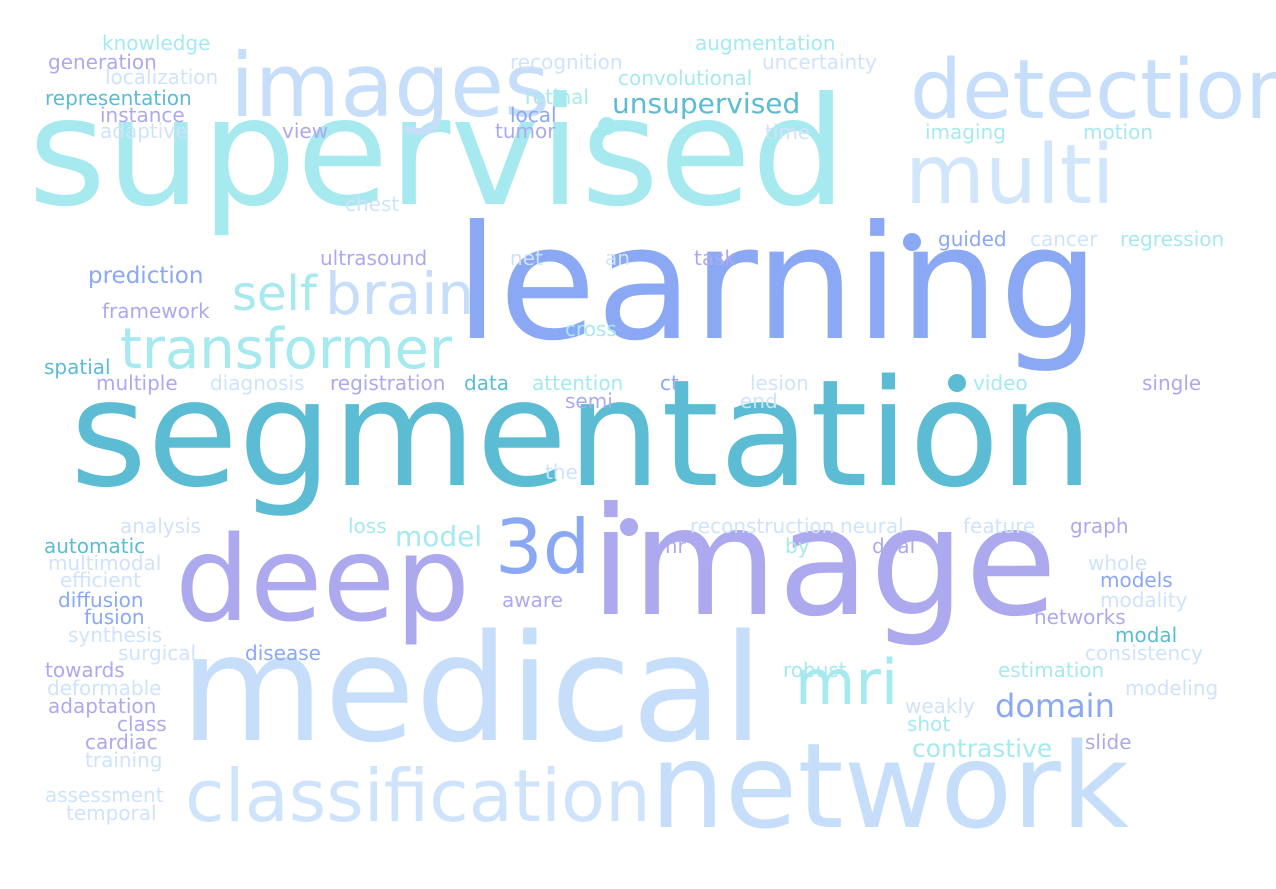  I want to click on word-whole: whole, so click(1118, 563).